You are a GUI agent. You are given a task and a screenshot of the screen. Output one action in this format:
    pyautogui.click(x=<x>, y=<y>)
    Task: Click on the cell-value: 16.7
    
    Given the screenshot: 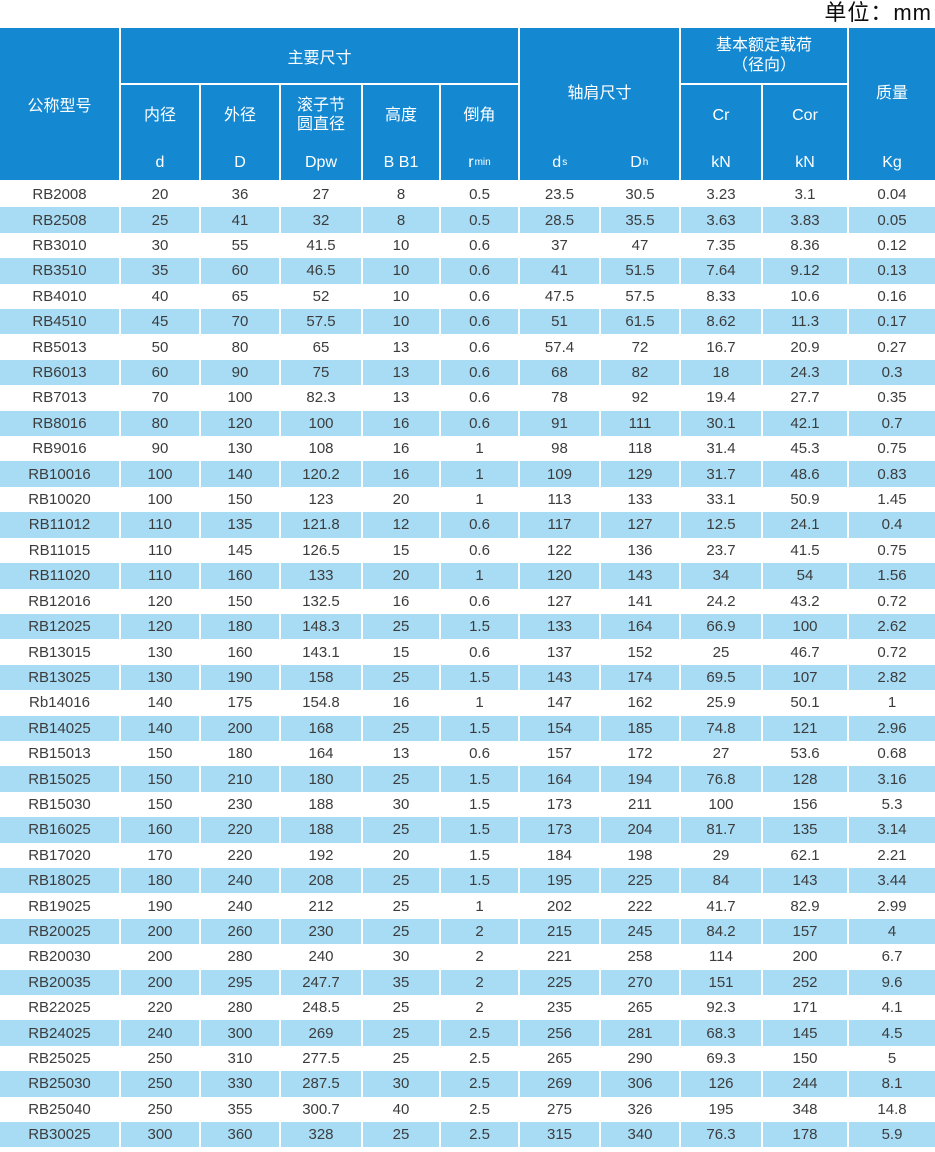 What is the action you would take?
    pyautogui.click(x=721, y=347)
    